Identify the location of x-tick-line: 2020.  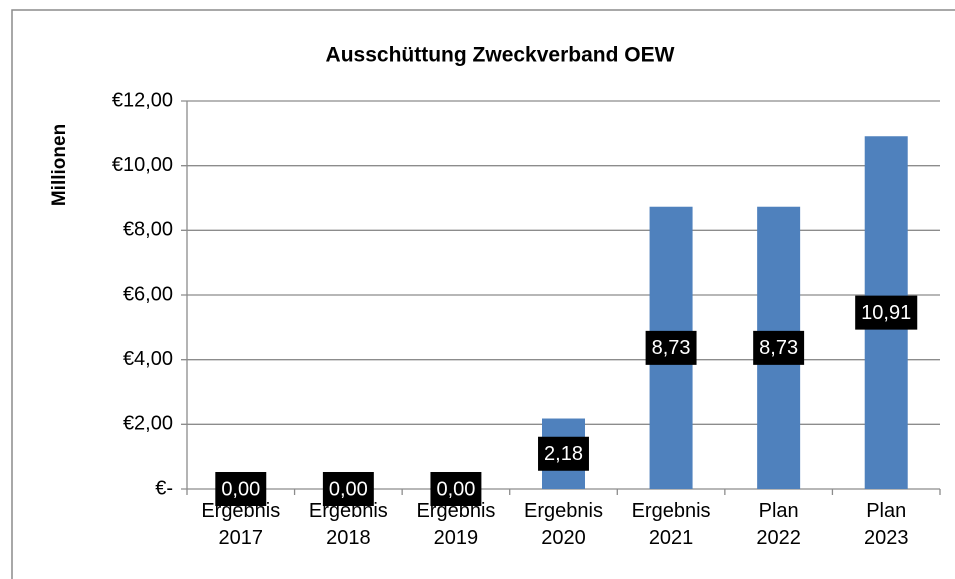
(563, 538).